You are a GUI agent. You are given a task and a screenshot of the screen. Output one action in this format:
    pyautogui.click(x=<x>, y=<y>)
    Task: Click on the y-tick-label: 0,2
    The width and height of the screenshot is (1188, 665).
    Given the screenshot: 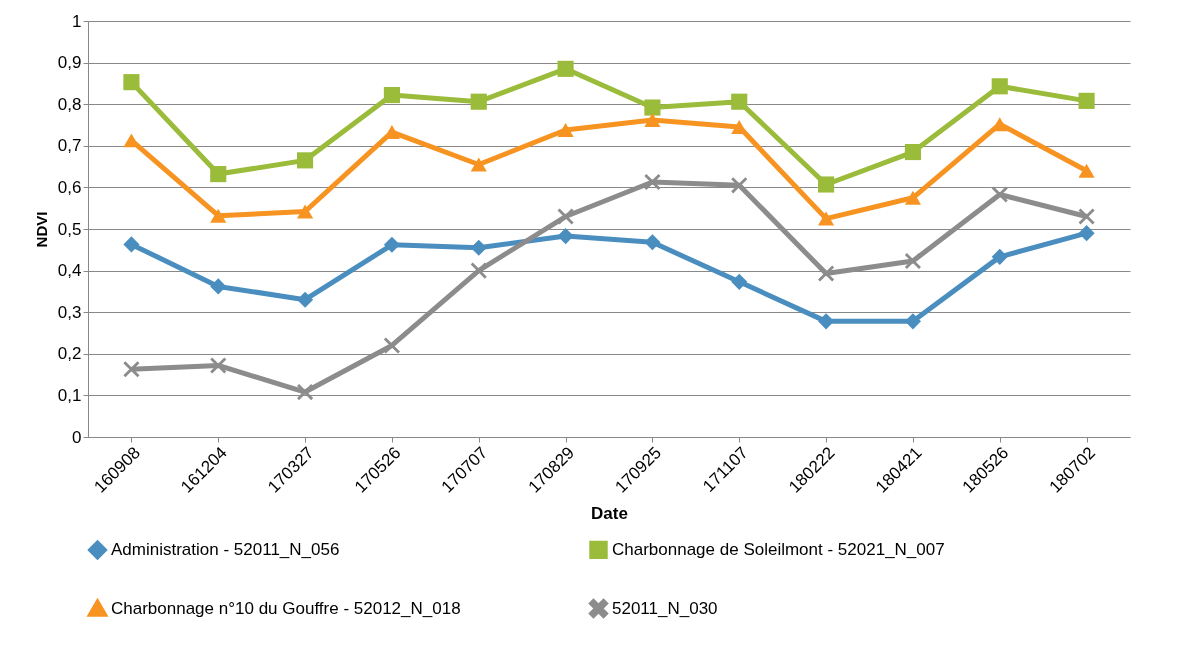 What is the action you would take?
    pyautogui.click(x=69, y=354)
    